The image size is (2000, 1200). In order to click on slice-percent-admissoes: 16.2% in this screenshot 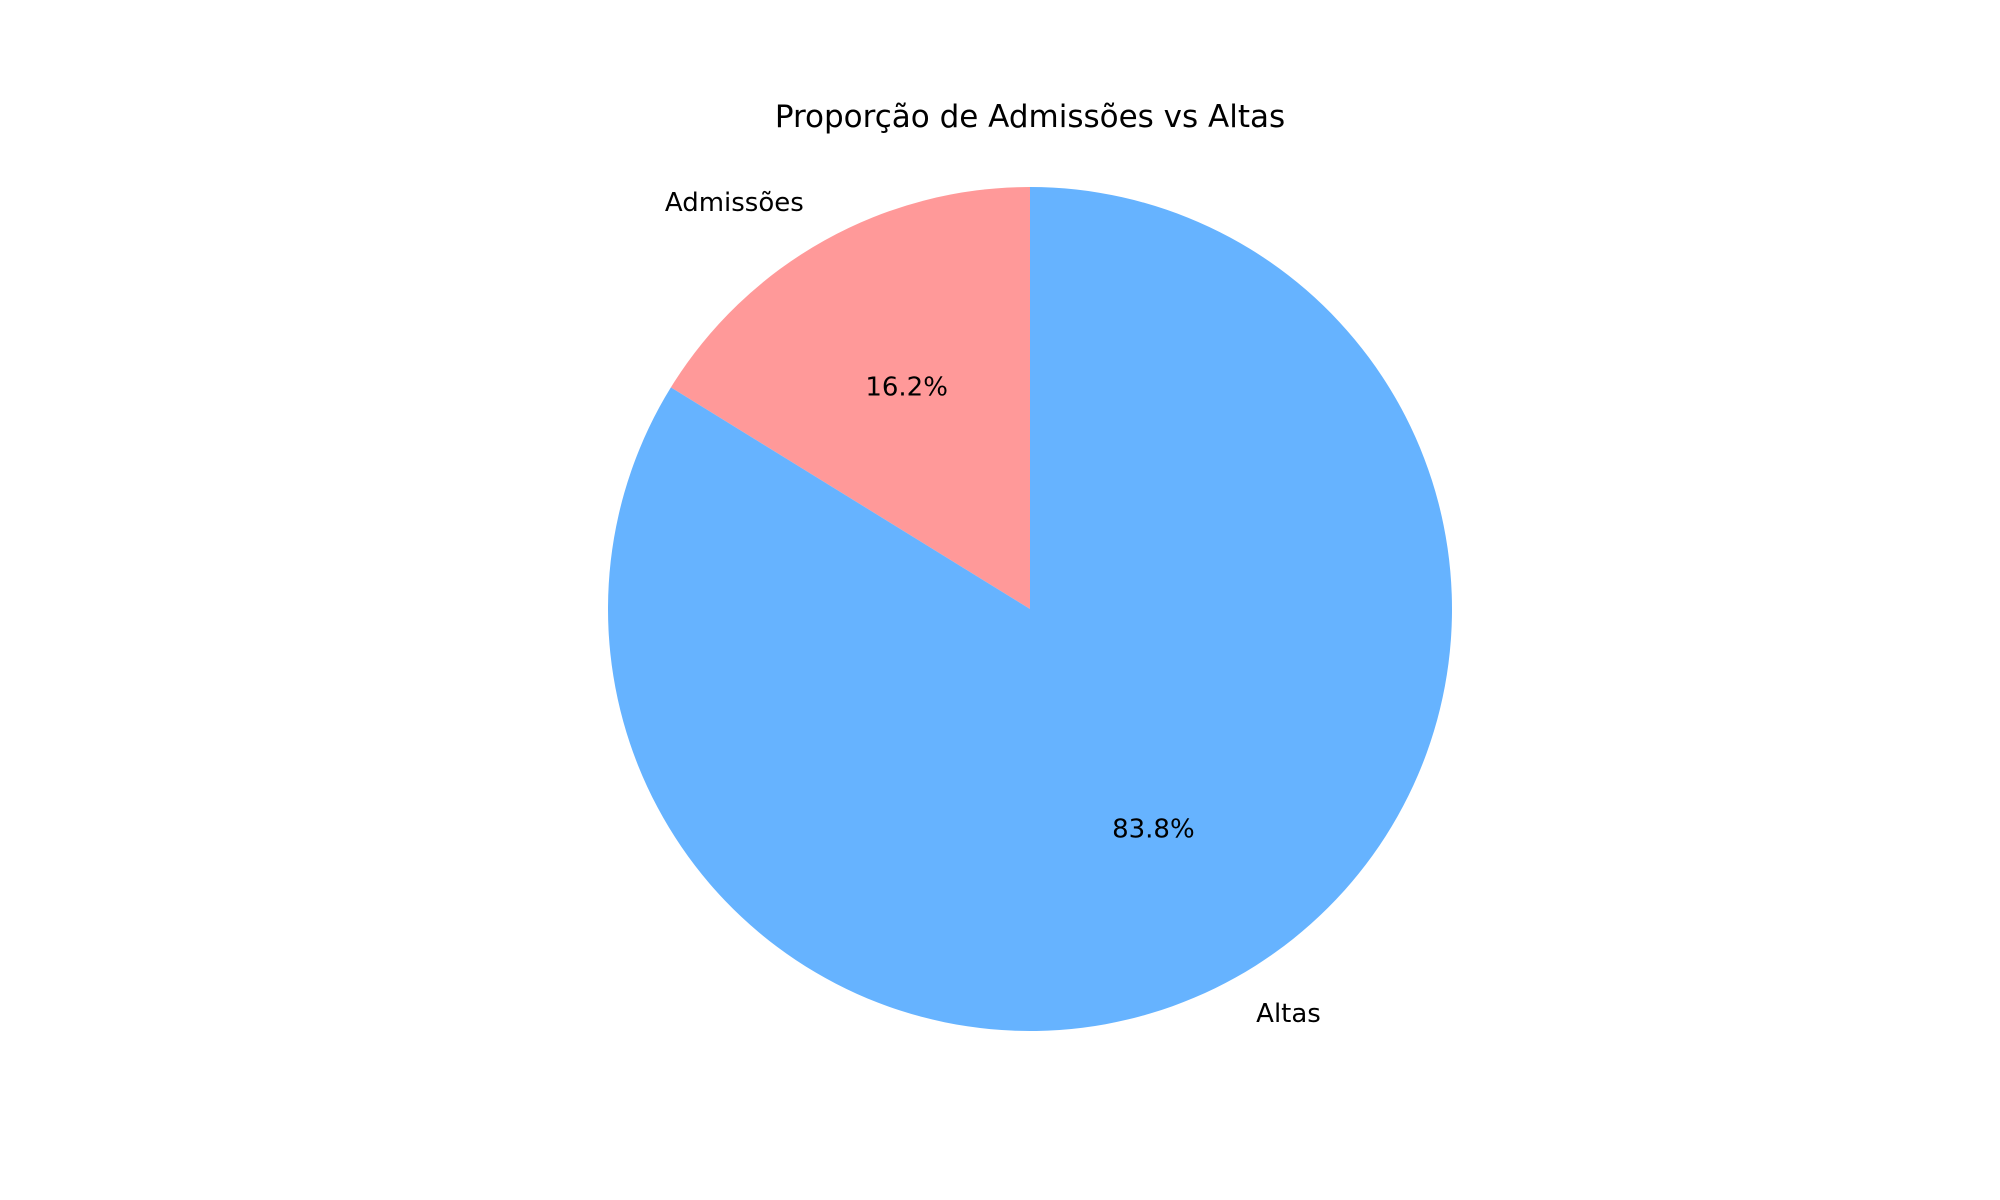, I will do `click(906, 387)`.